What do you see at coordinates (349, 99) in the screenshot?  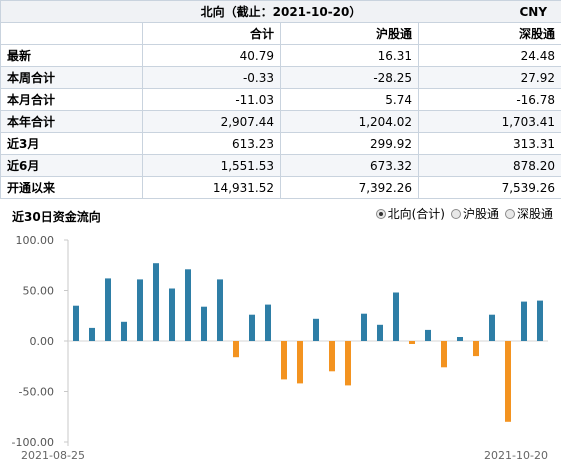 I see `cell-shanghai: 5.74` at bounding box center [349, 99].